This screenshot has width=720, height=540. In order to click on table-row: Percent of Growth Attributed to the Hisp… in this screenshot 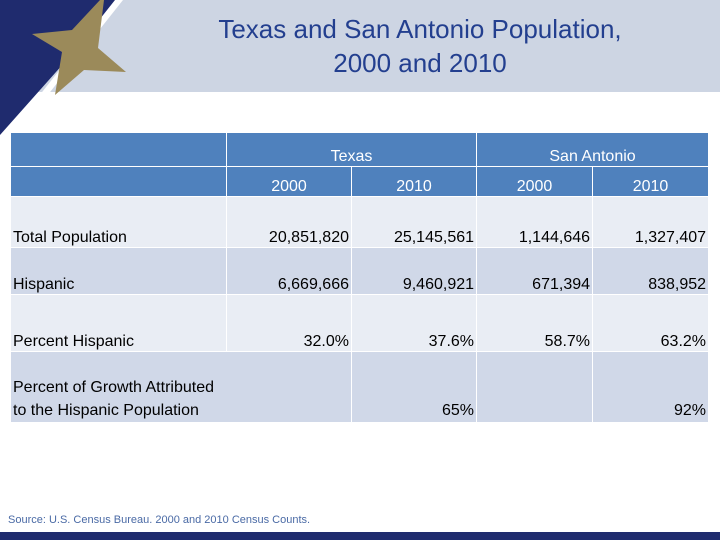, I will do `click(360, 387)`.